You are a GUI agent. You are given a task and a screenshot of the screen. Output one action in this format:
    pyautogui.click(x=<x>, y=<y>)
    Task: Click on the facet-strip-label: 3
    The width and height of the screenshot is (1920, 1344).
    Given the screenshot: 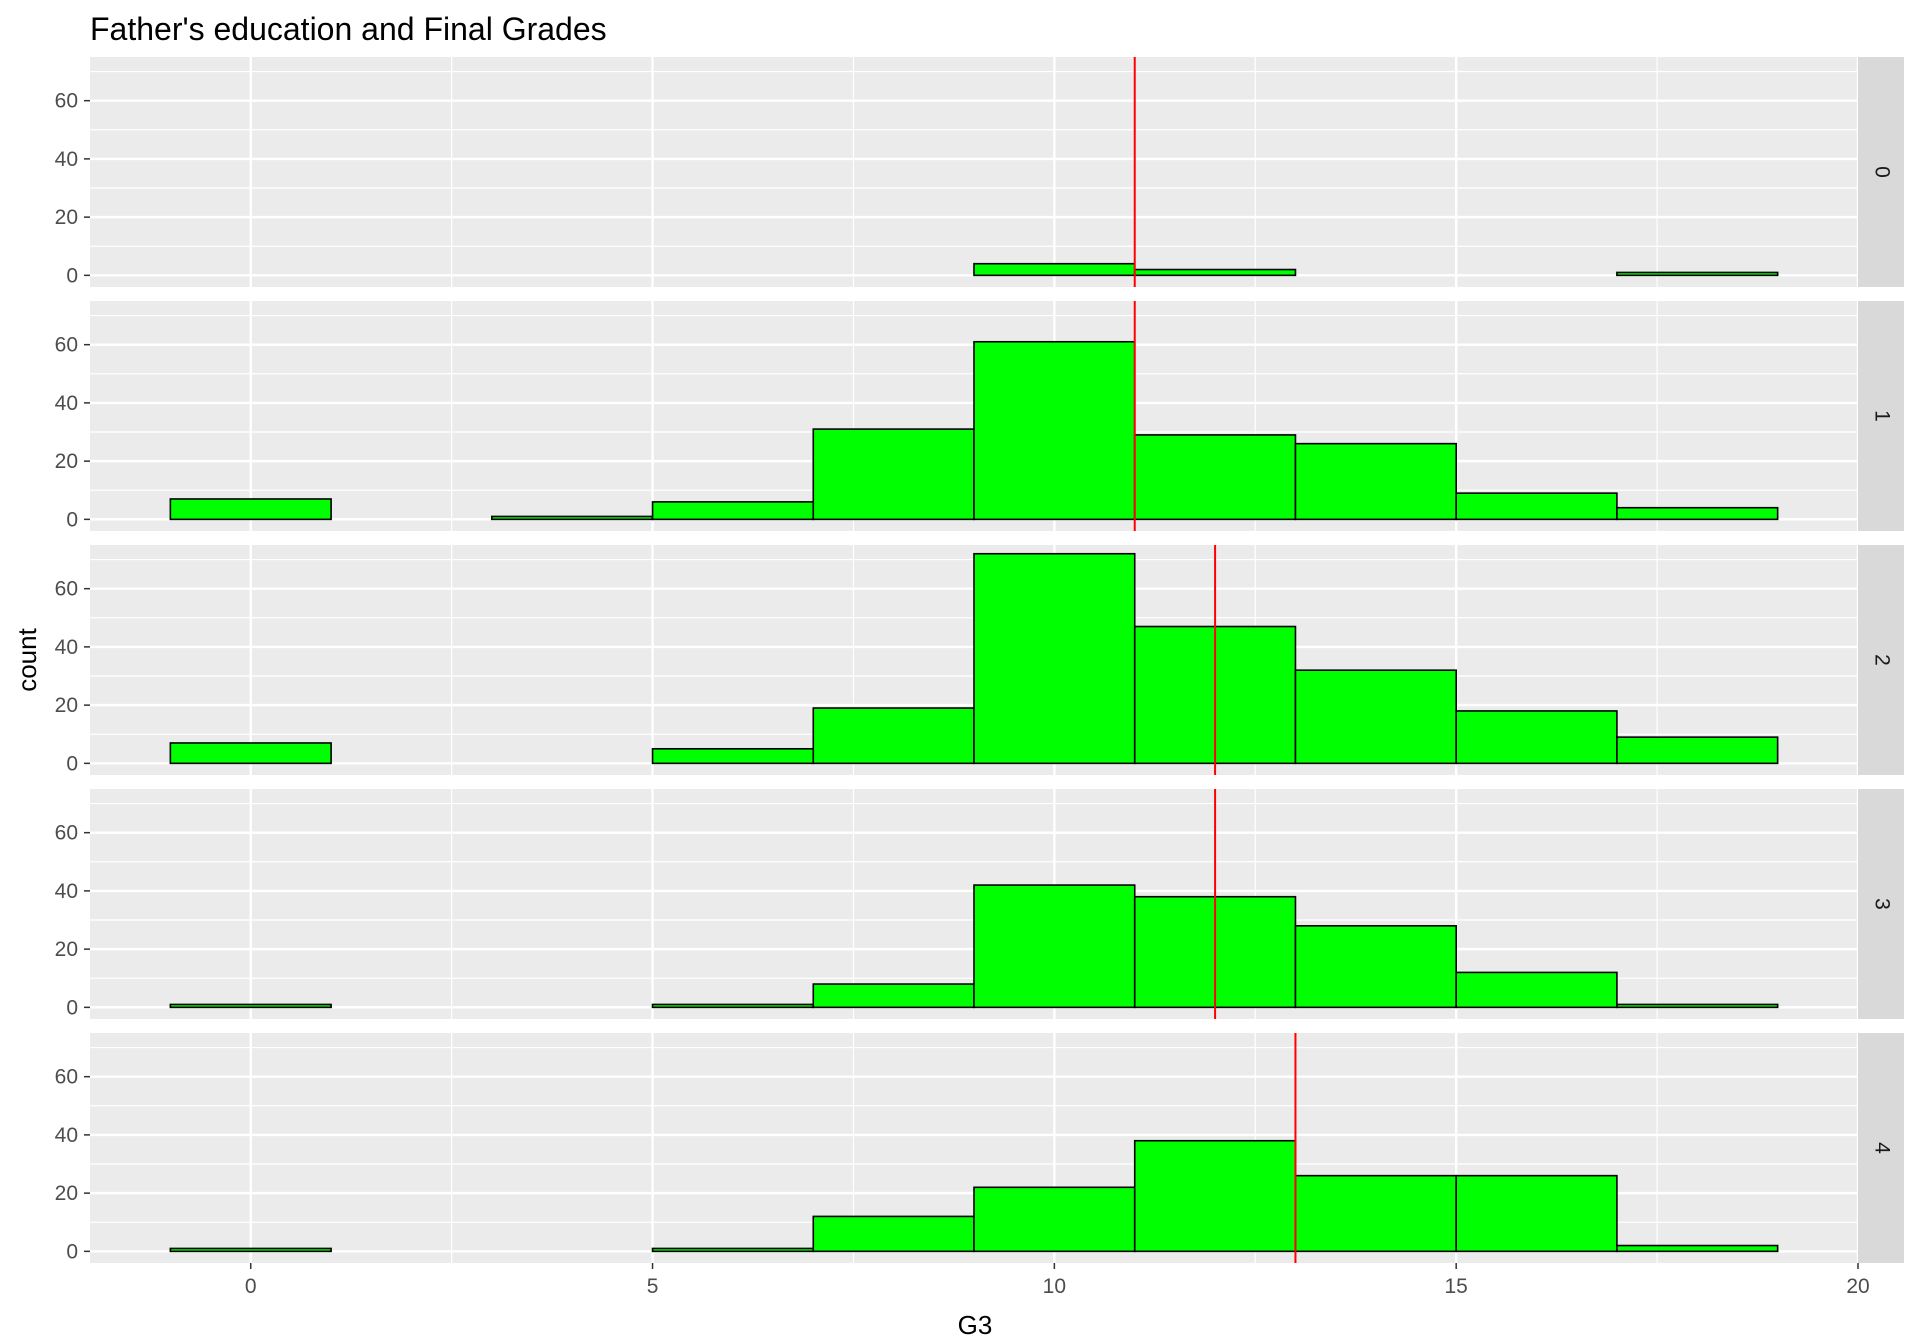 What is the action you would take?
    pyautogui.click(x=1881, y=904)
    